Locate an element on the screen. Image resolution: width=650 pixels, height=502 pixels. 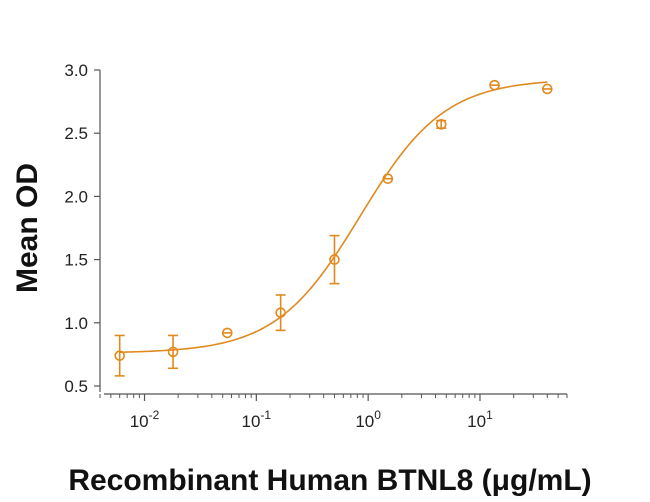
y-tick-label: 1.0 is located at coordinates (76, 323).